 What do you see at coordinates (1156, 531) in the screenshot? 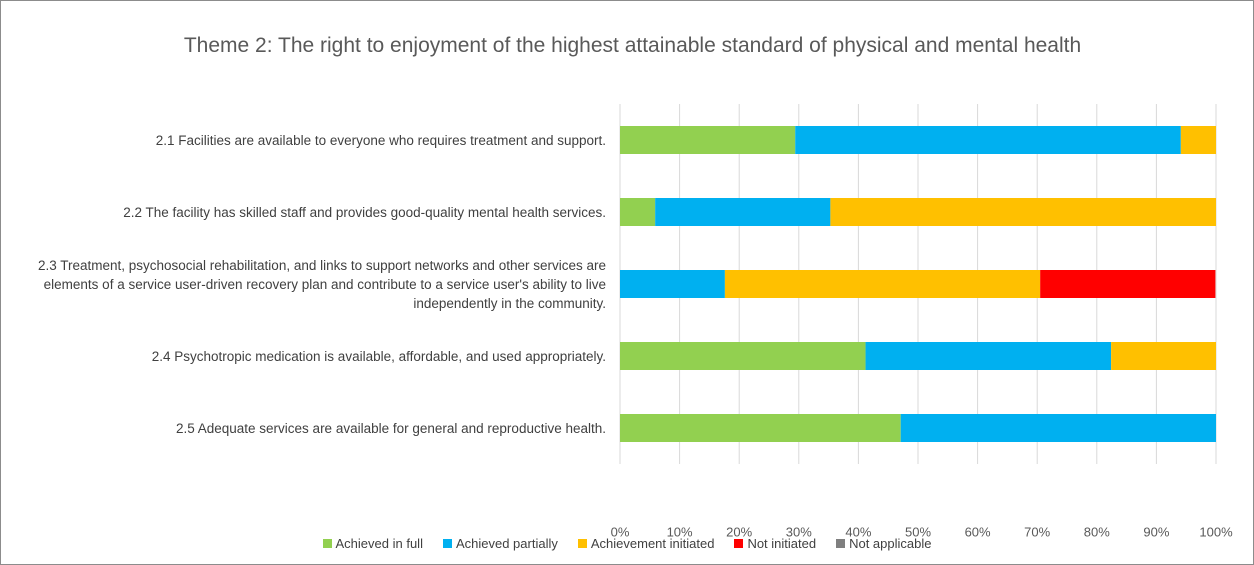
I see `x-tick-label: 90%` at bounding box center [1156, 531].